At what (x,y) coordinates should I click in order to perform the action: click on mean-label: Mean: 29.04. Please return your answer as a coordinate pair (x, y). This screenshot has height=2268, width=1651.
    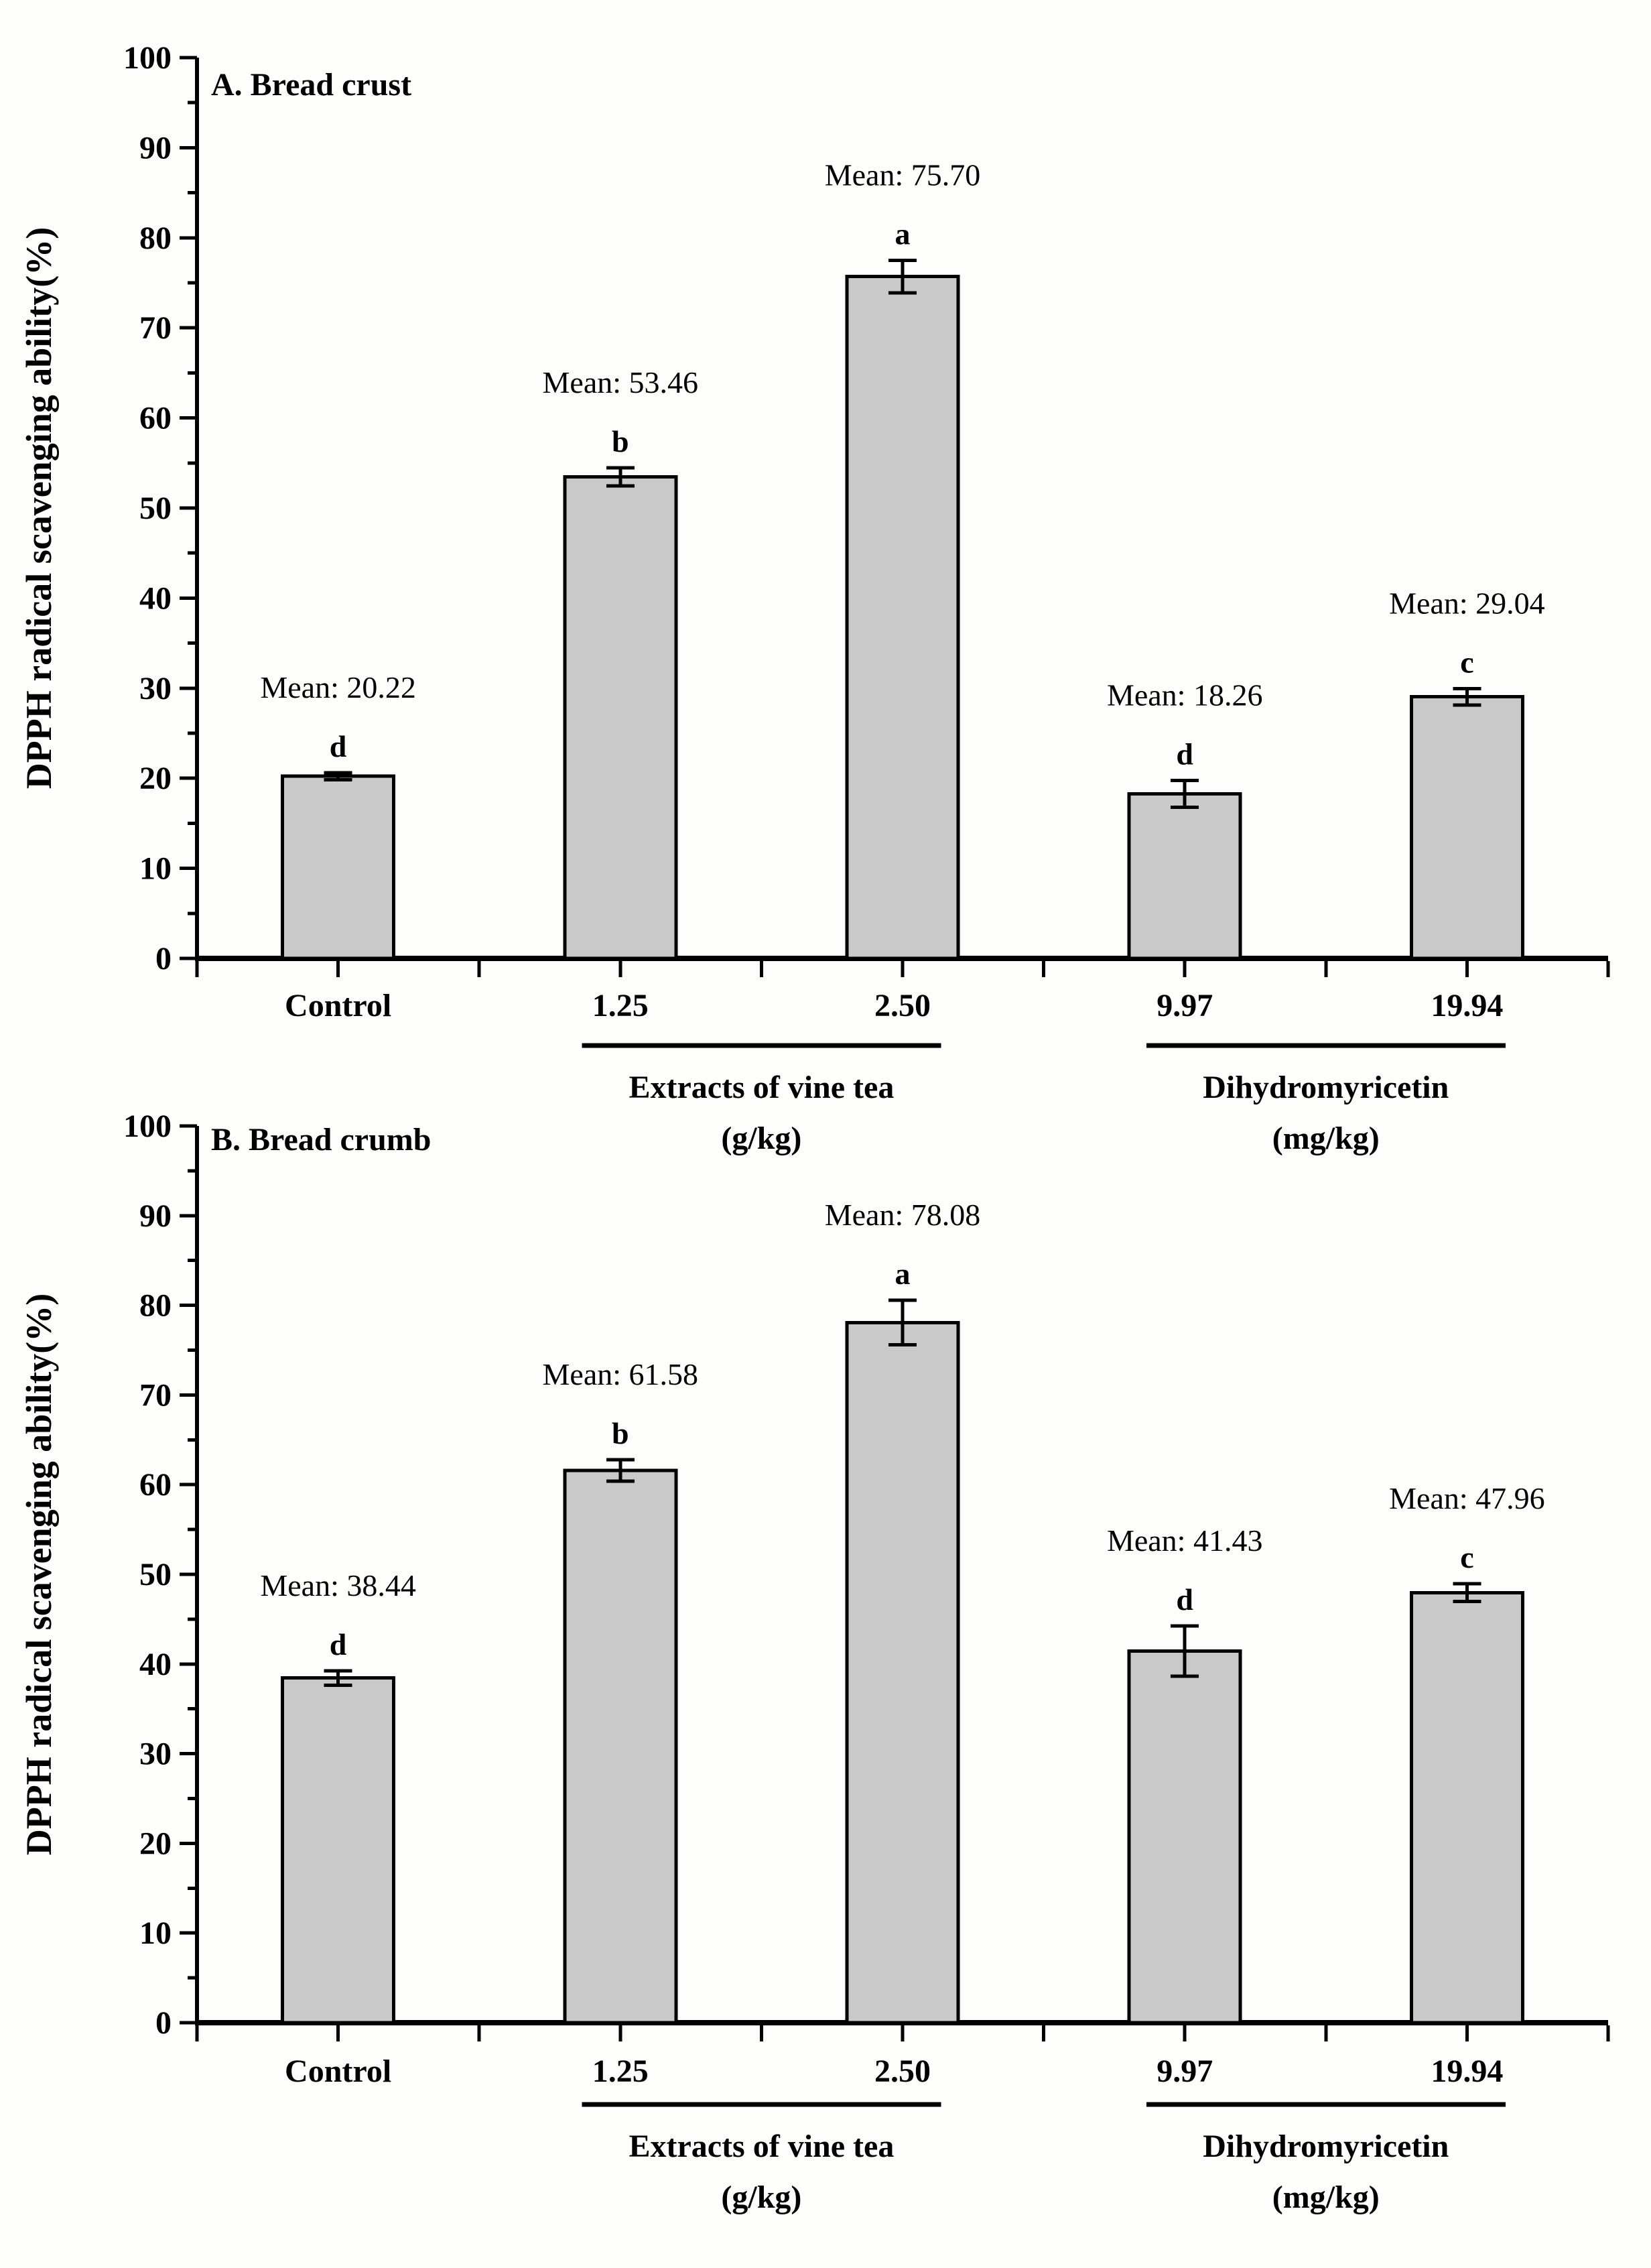
    Looking at the image, I should click on (1467, 603).